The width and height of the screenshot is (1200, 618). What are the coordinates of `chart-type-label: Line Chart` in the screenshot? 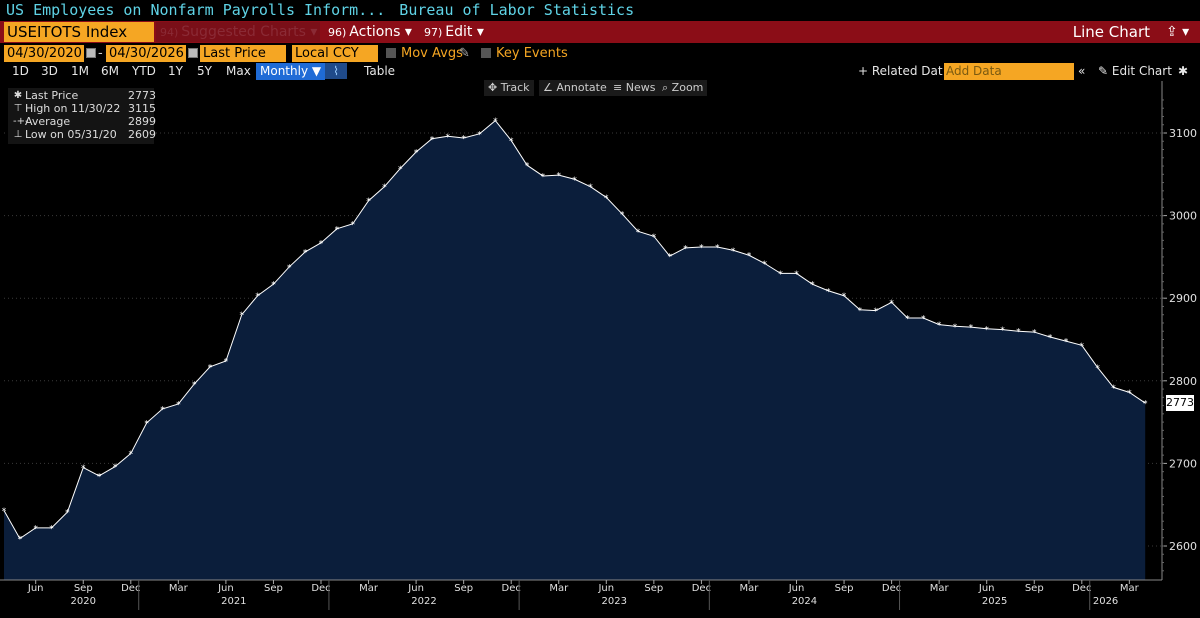 It's located at (1111, 32).